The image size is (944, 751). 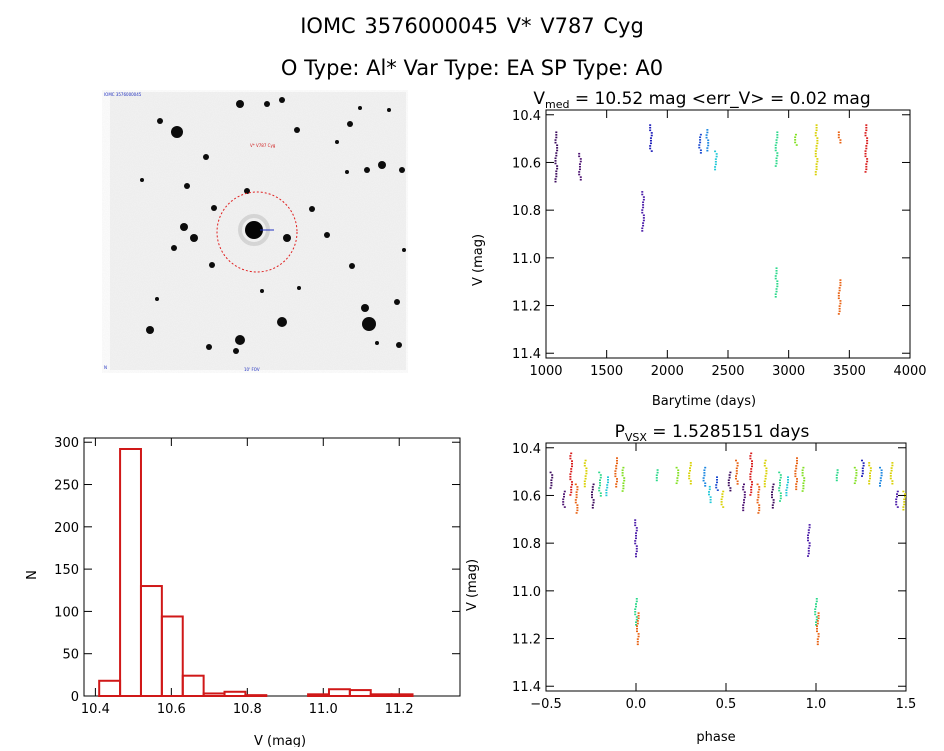 What do you see at coordinates (636, 437) in the screenshot?
I see `phased-title-sub: VSX` at bounding box center [636, 437].